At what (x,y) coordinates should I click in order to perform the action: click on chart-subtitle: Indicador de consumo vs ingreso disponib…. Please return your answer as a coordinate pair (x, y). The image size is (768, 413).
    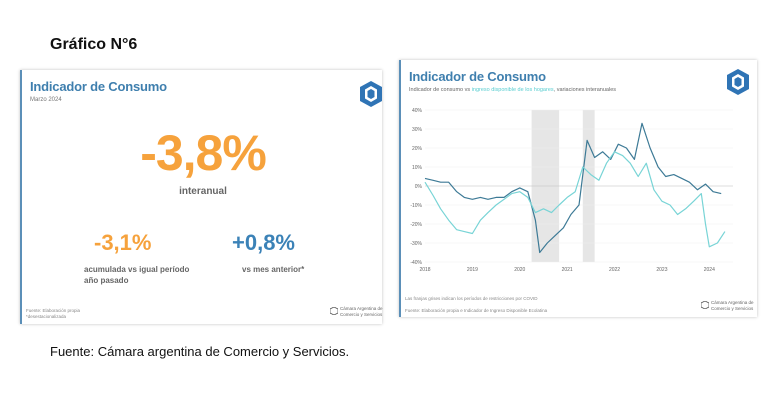
    Looking at the image, I should click on (512, 90).